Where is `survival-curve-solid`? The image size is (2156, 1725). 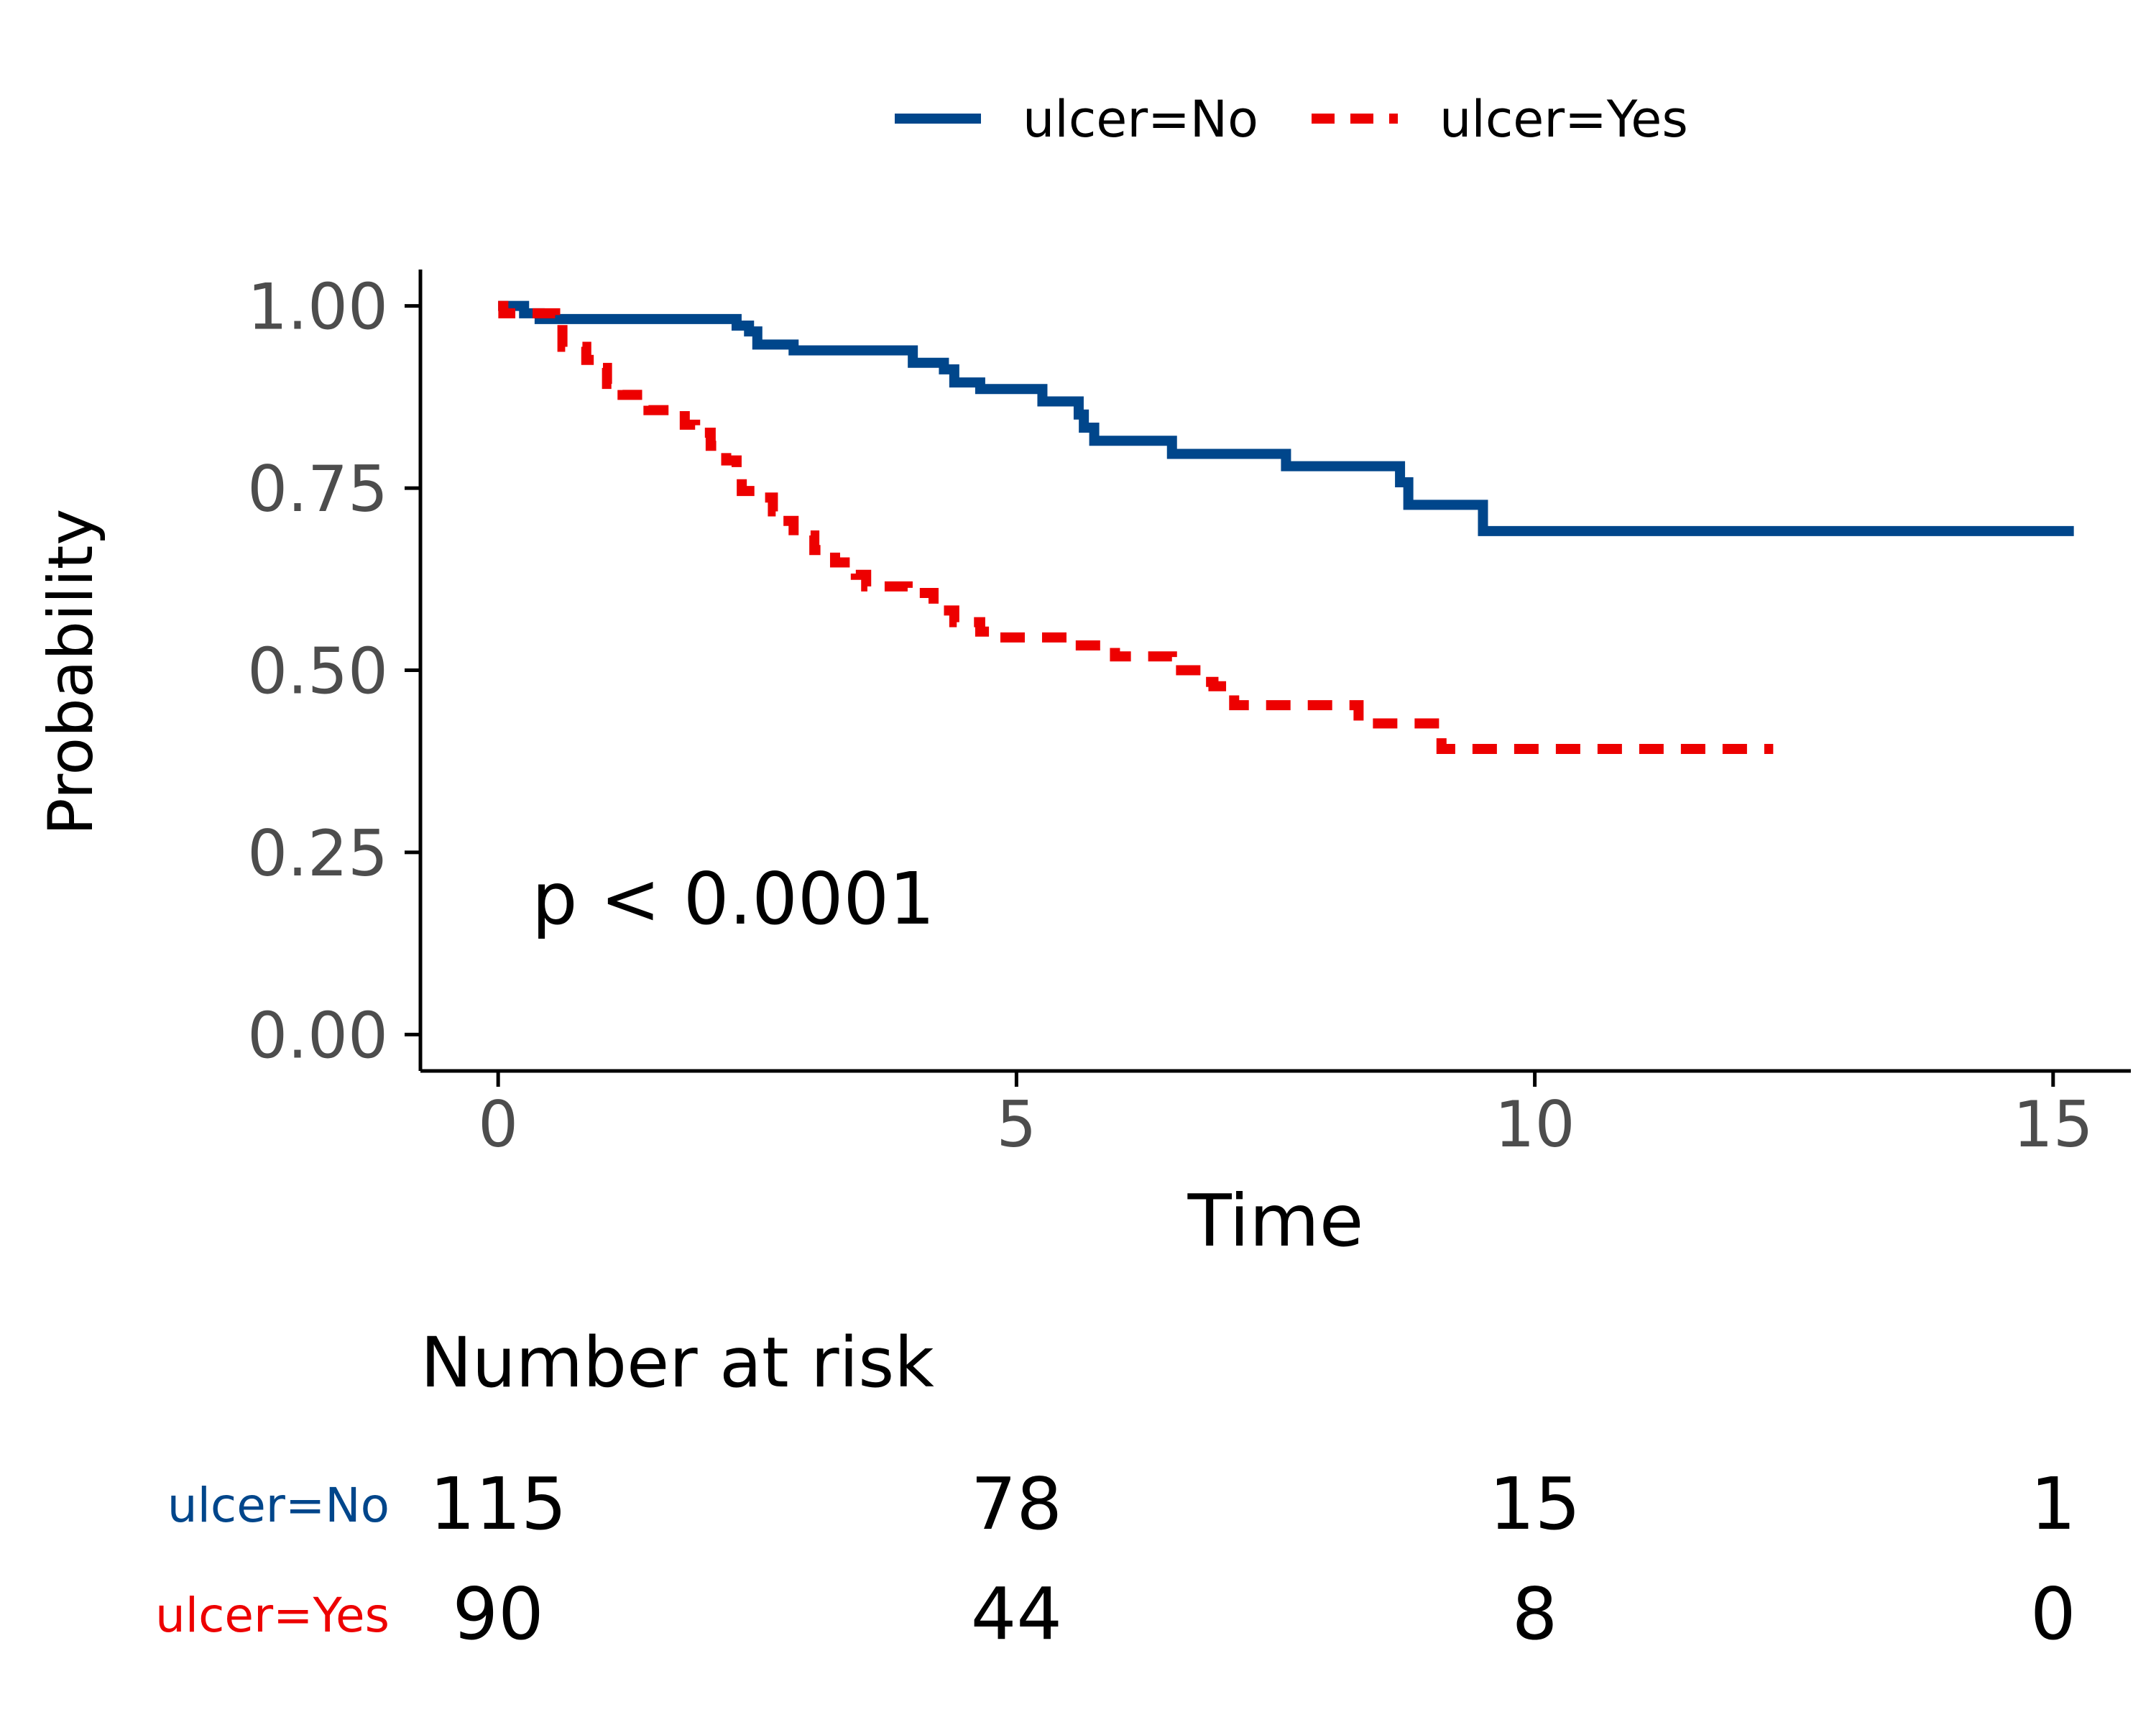 survival-curve-solid is located at coordinates (1286, 418).